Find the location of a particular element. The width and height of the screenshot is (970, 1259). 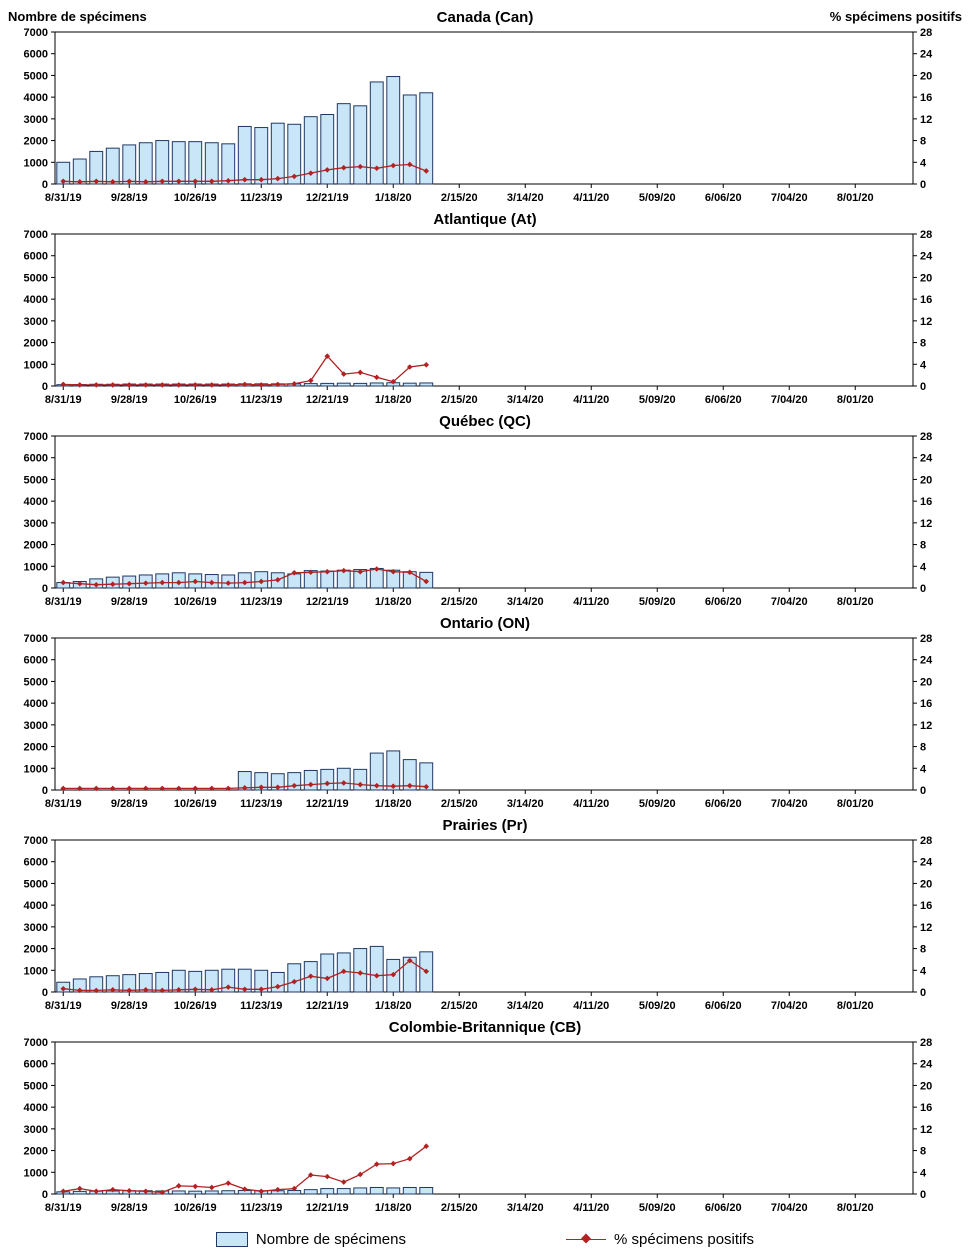

svg-text: 6/06/20 is located at coordinates (723, 1208).